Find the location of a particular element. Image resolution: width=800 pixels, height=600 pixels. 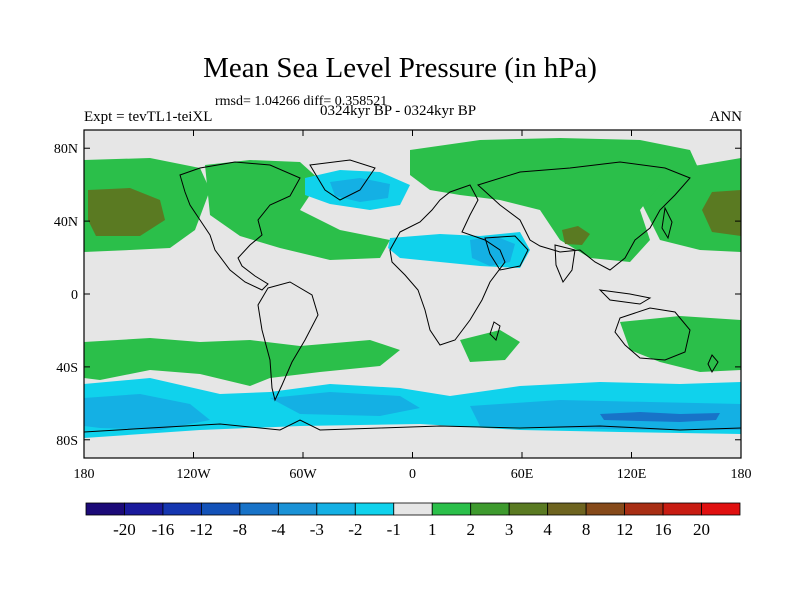

colorbar: -20 -16 -12 -8 -4 -3 -2 -1 1 2 3 4 8 12 16 20 is located at coordinates (413, 520).